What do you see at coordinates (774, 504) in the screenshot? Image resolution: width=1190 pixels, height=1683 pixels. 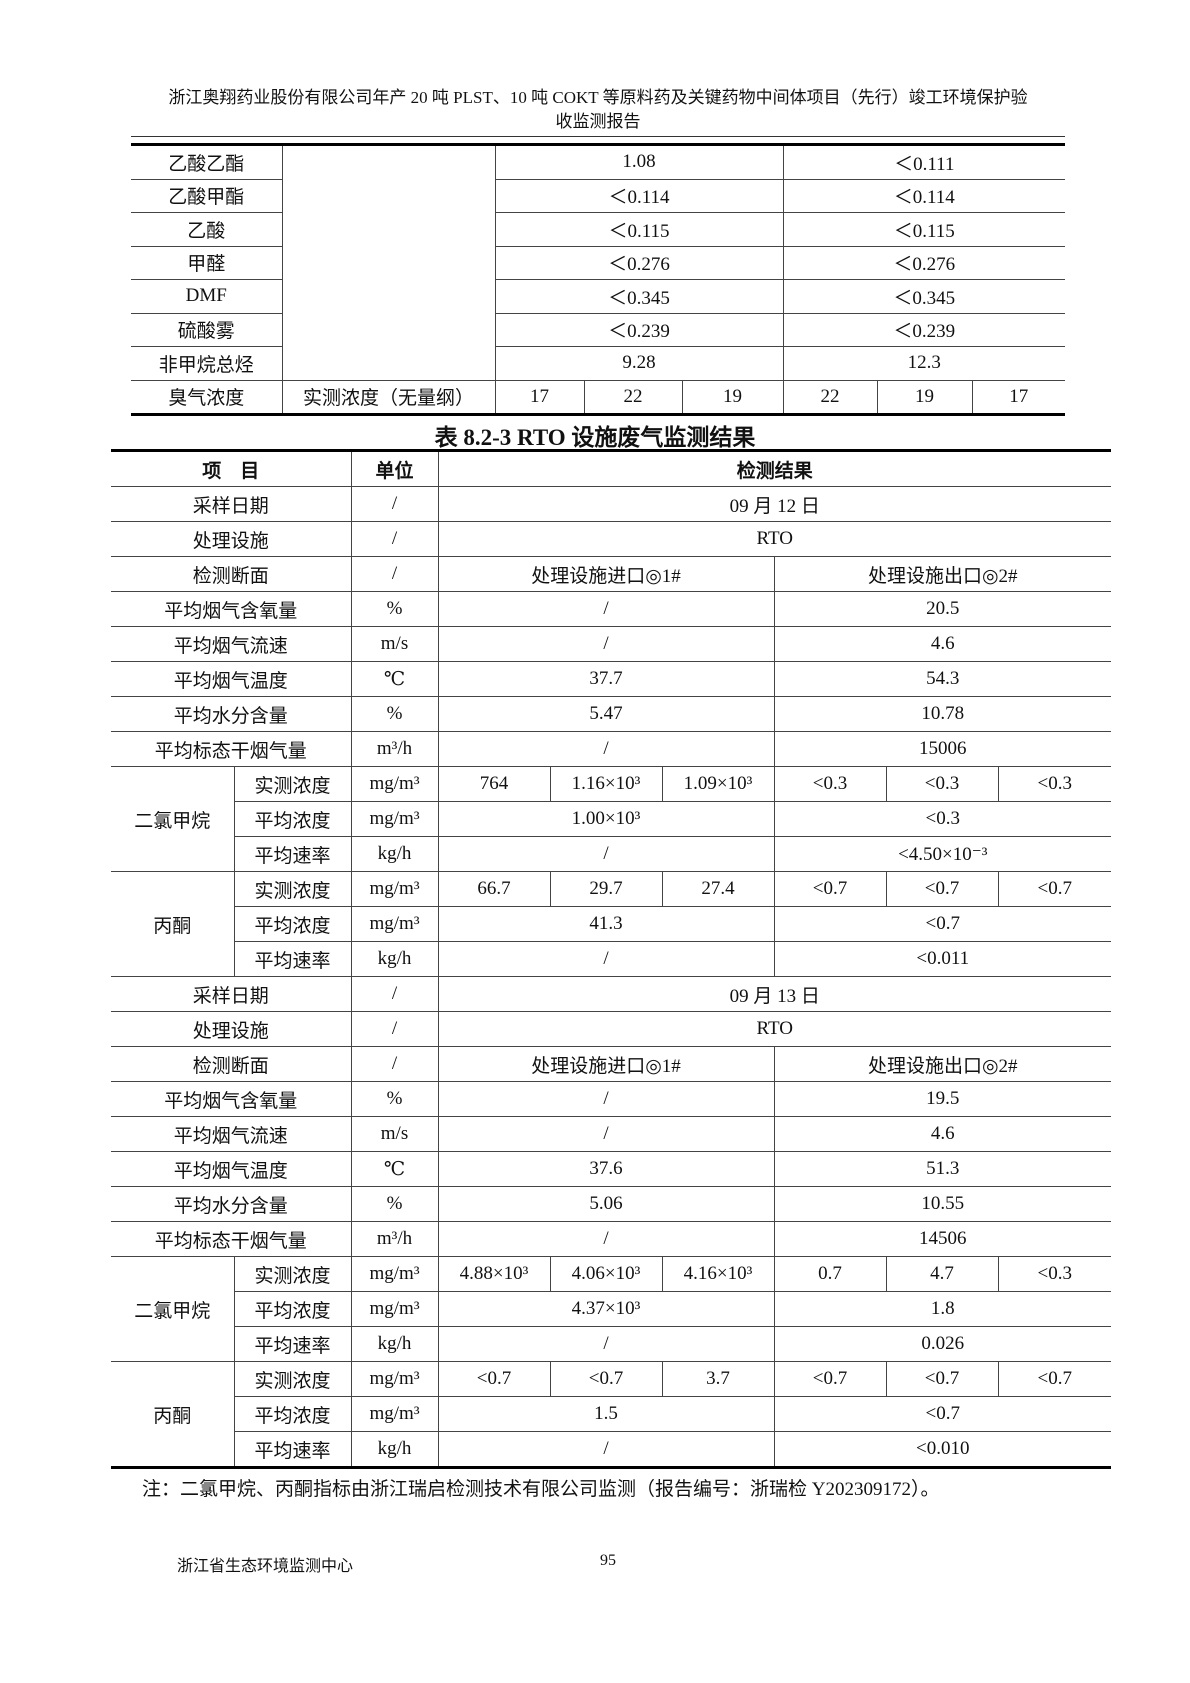 I see `date-cell: 09 月 12 日` at bounding box center [774, 504].